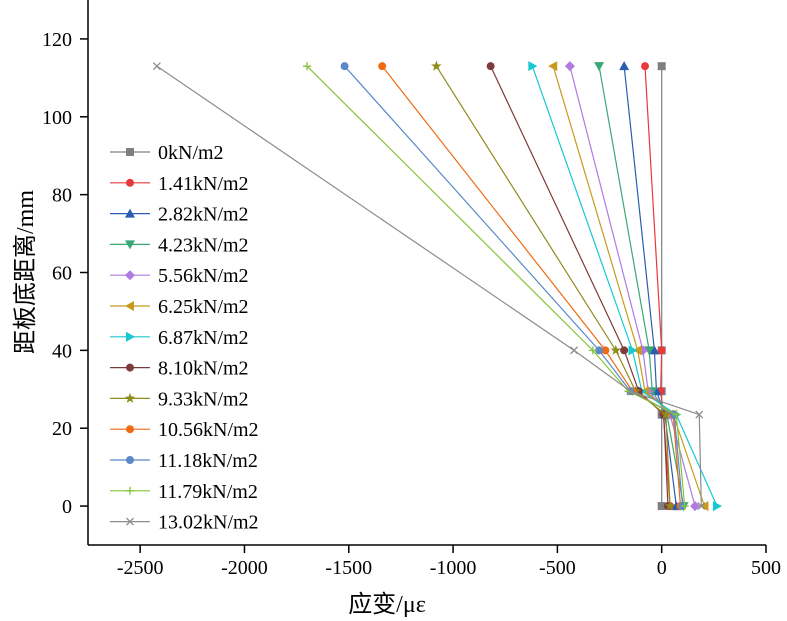 This screenshot has width=787, height=621. Describe the element at coordinates (191, 153) in the screenshot. I see `legend-label: 0kN/m2` at that location.